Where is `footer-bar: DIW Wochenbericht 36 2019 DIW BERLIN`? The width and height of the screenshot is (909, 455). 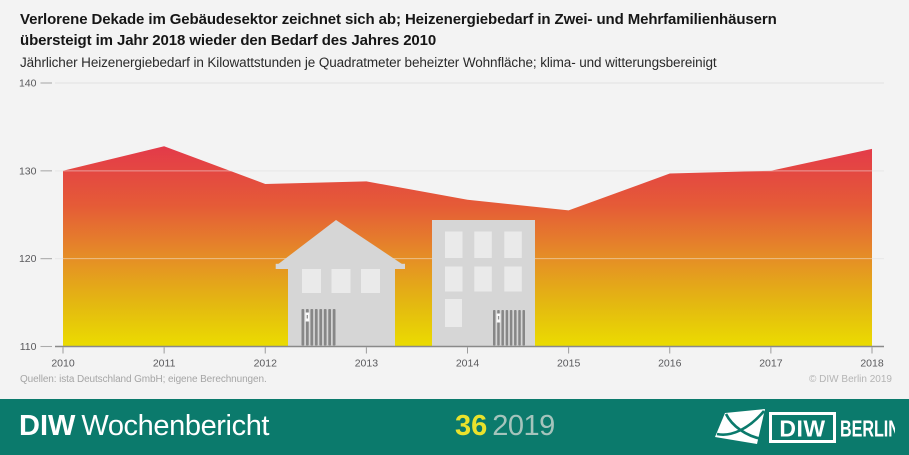 footer-bar: DIW Wochenbericht 36 2019 DIW BERLIN is located at coordinates (454, 427).